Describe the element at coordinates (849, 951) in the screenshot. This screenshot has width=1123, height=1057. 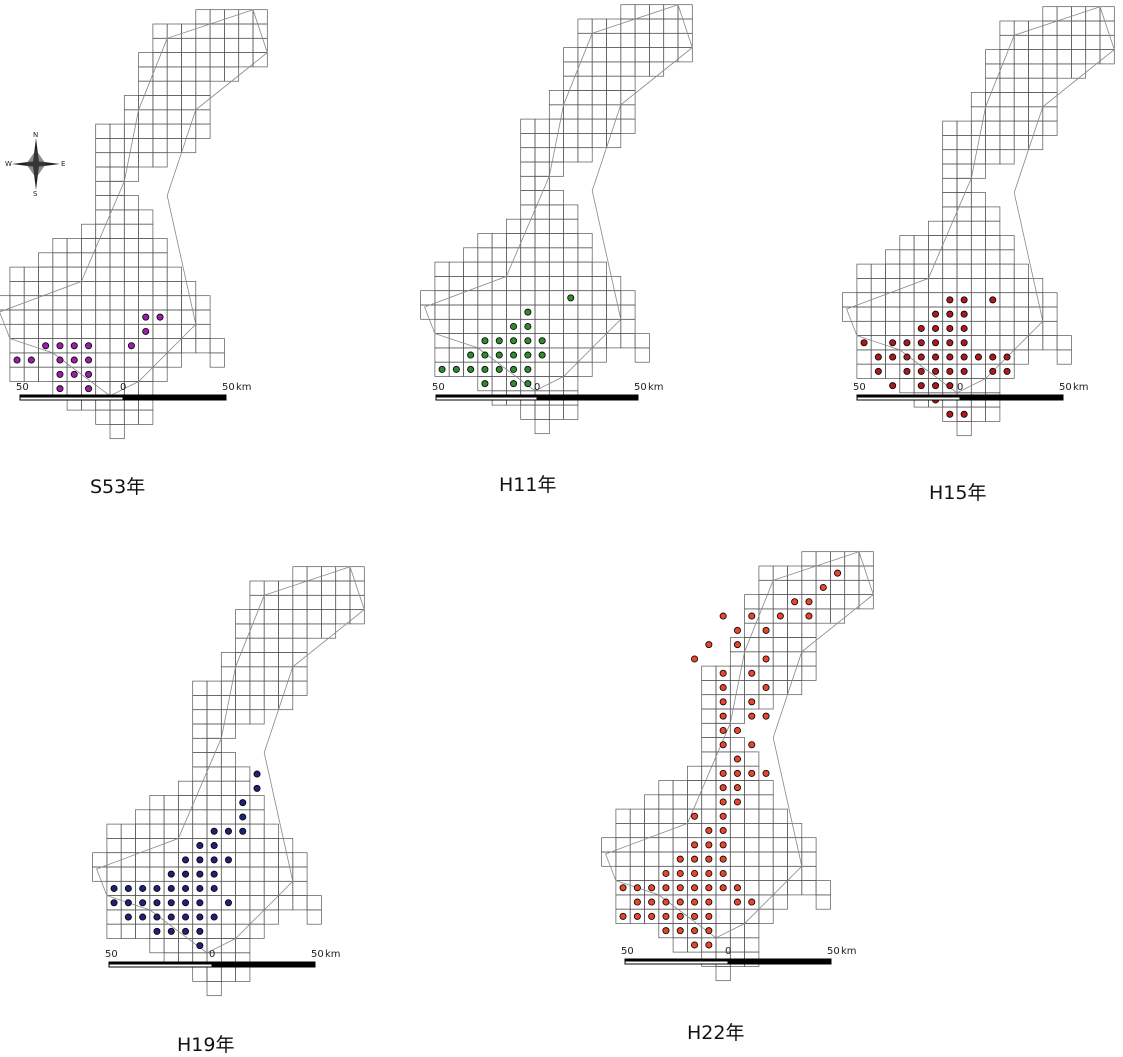
I see `scale-unit: km` at that location.